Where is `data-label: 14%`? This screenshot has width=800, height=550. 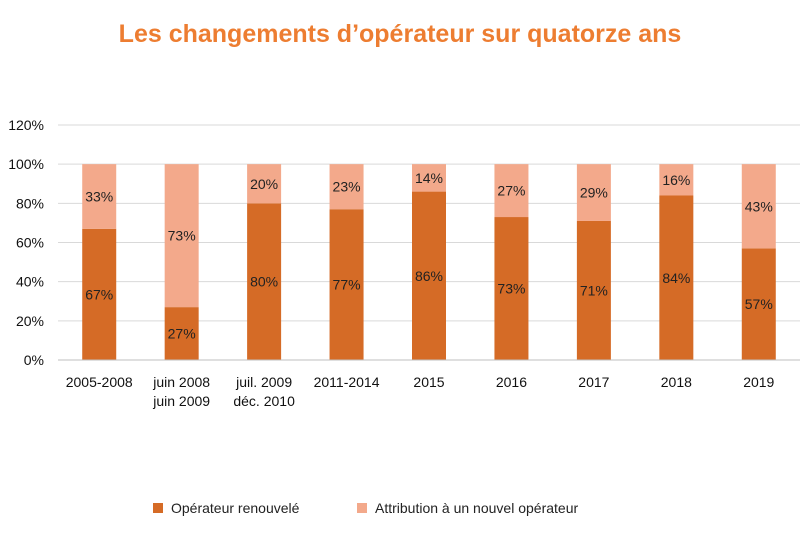 data-label: 14% is located at coordinates (429, 178).